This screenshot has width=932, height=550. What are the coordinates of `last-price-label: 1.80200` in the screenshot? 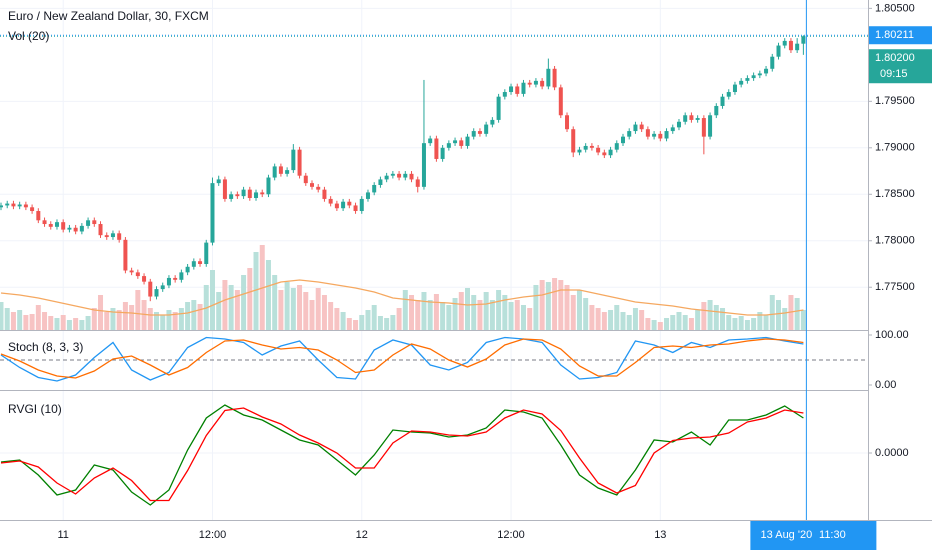 It's located at (895, 58).